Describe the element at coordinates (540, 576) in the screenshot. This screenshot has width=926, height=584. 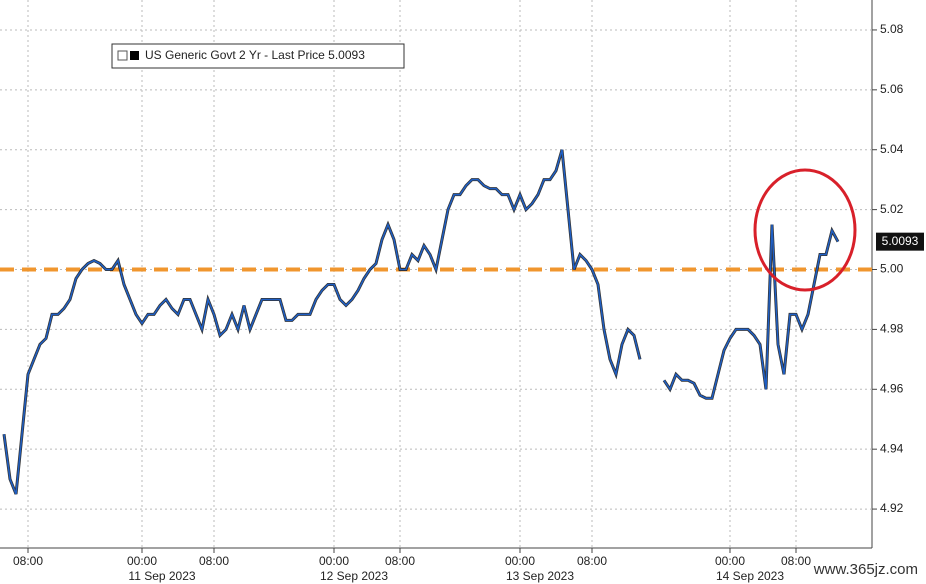
I see `x-date-label: 13 Sep 2023` at that location.